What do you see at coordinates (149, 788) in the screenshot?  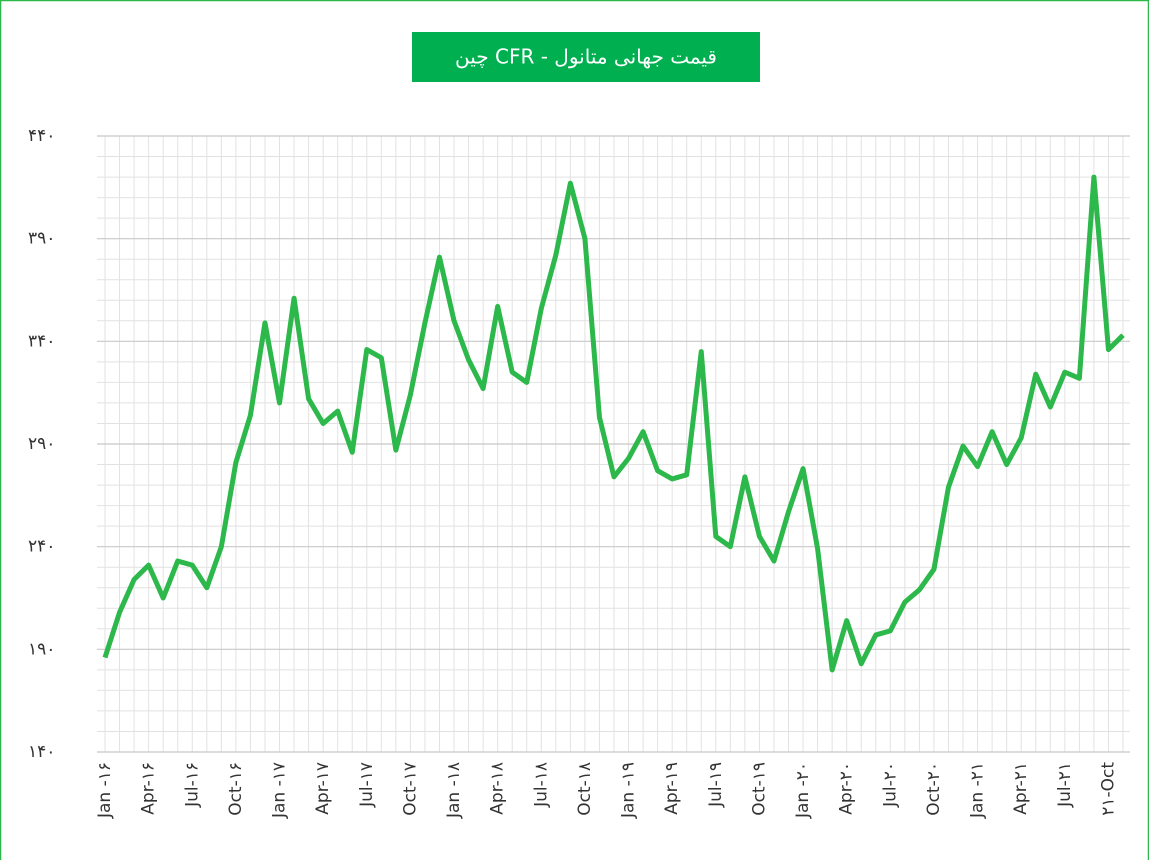 I see `x-tick-label: Apr-۱۶` at bounding box center [149, 788].